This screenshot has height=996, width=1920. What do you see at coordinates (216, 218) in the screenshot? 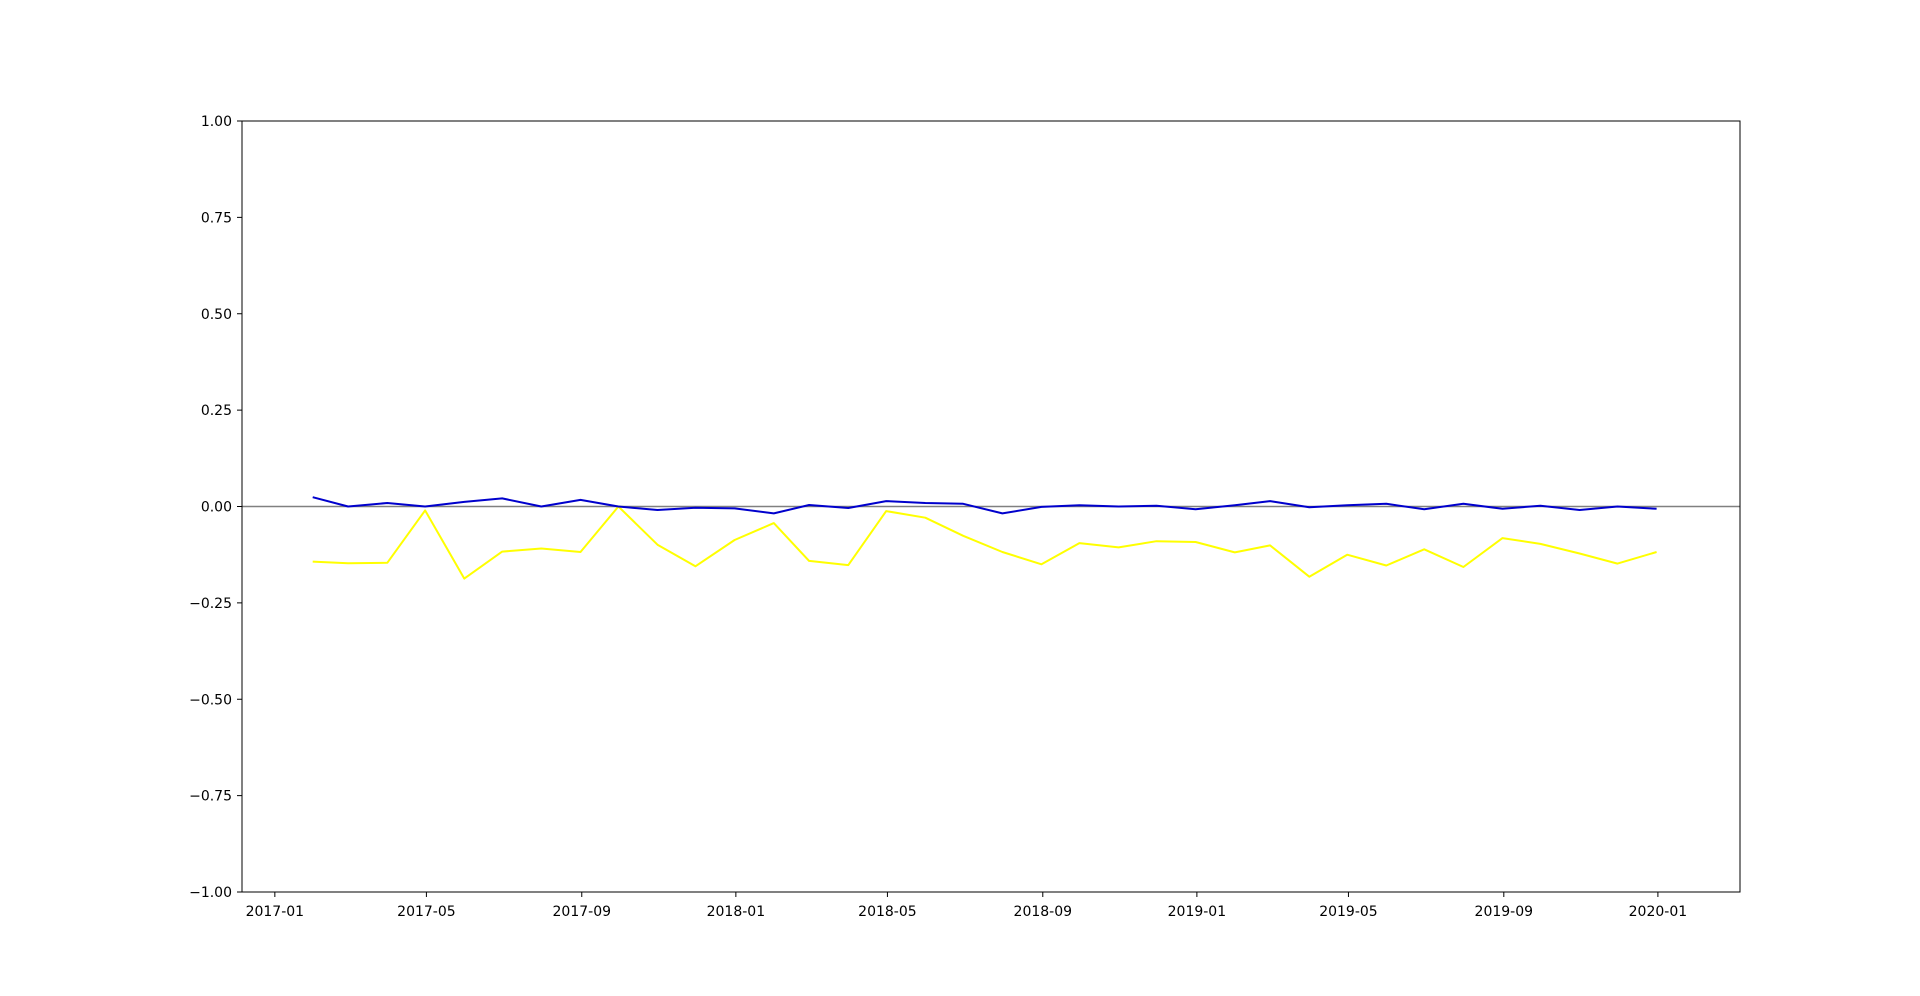
I see `y-tick-label: 0.75` at bounding box center [216, 218].